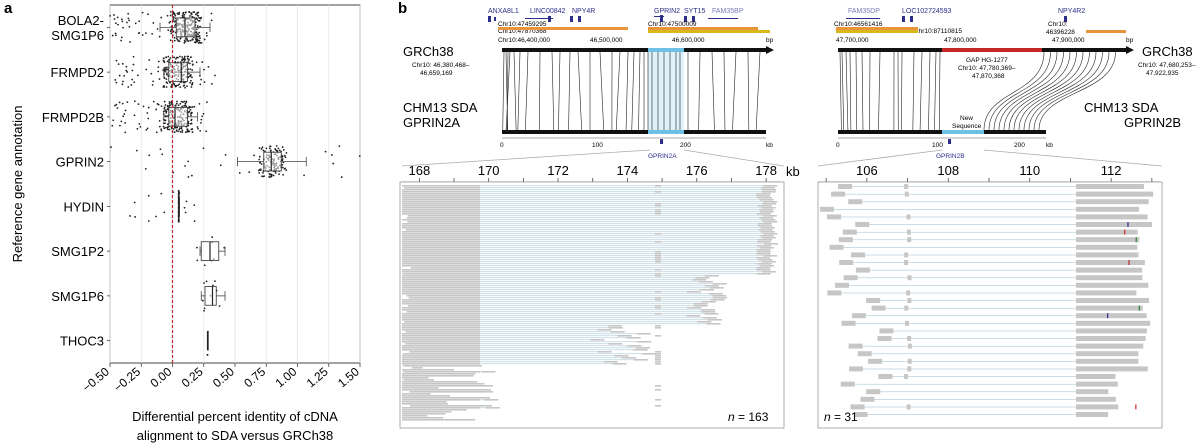 This screenshot has width=1200, height=446. What do you see at coordinates (1031, 91) in the screenshot?
I see `alignment-curve` at bounding box center [1031, 91].